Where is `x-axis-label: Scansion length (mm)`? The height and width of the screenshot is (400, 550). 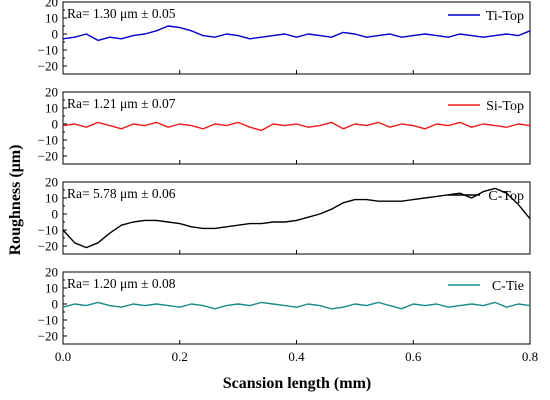
x-axis-label: Scansion length (mm) is located at coordinates (297, 383).